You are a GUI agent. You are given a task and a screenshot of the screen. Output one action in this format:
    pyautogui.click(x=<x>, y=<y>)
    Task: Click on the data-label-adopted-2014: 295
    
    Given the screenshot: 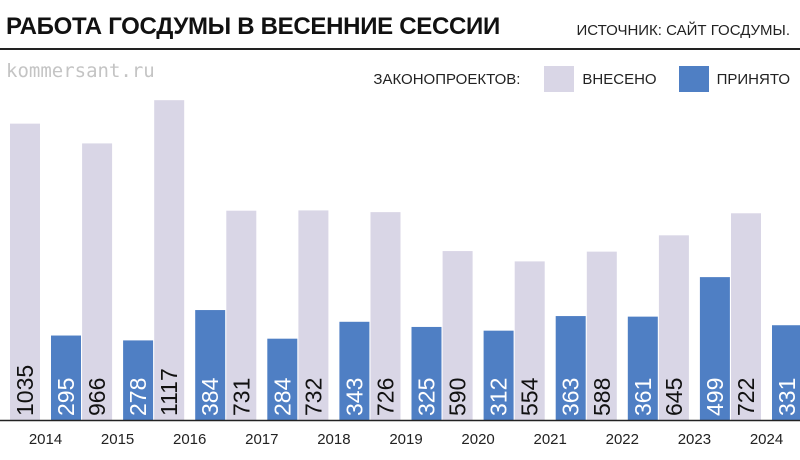 What is the action you would take?
    pyautogui.click(x=66, y=397)
    